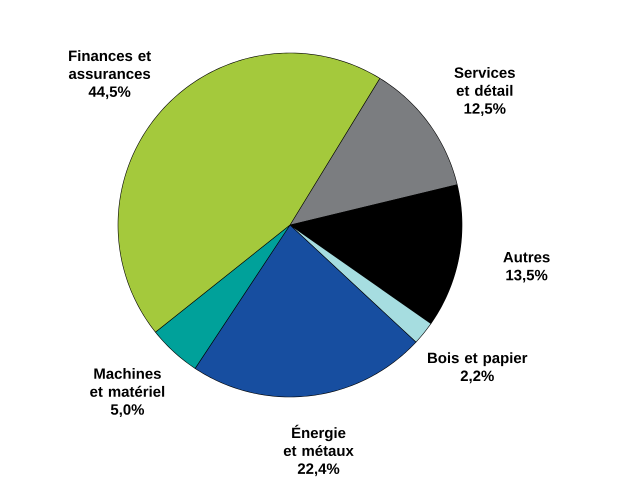  I want to click on data-label: 13,5%, so click(527, 276).